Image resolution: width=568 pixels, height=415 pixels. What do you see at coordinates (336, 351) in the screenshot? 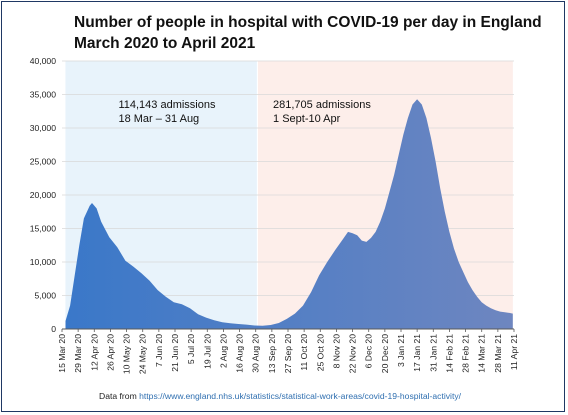
I see `x-tick-label-17: 8 Nov 20` at bounding box center [336, 351].